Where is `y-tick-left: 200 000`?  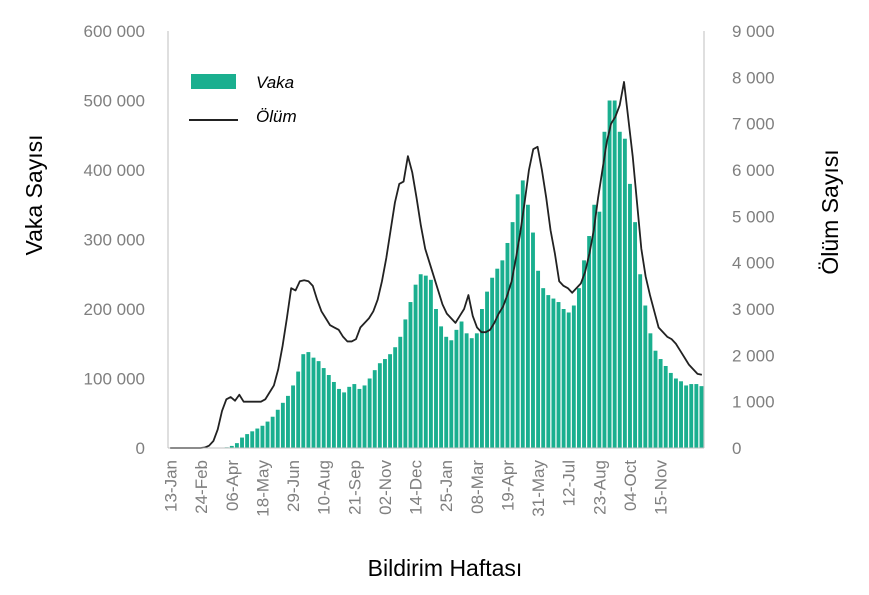 y-tick-left: 200 000 is located at coordinates (114, 309).